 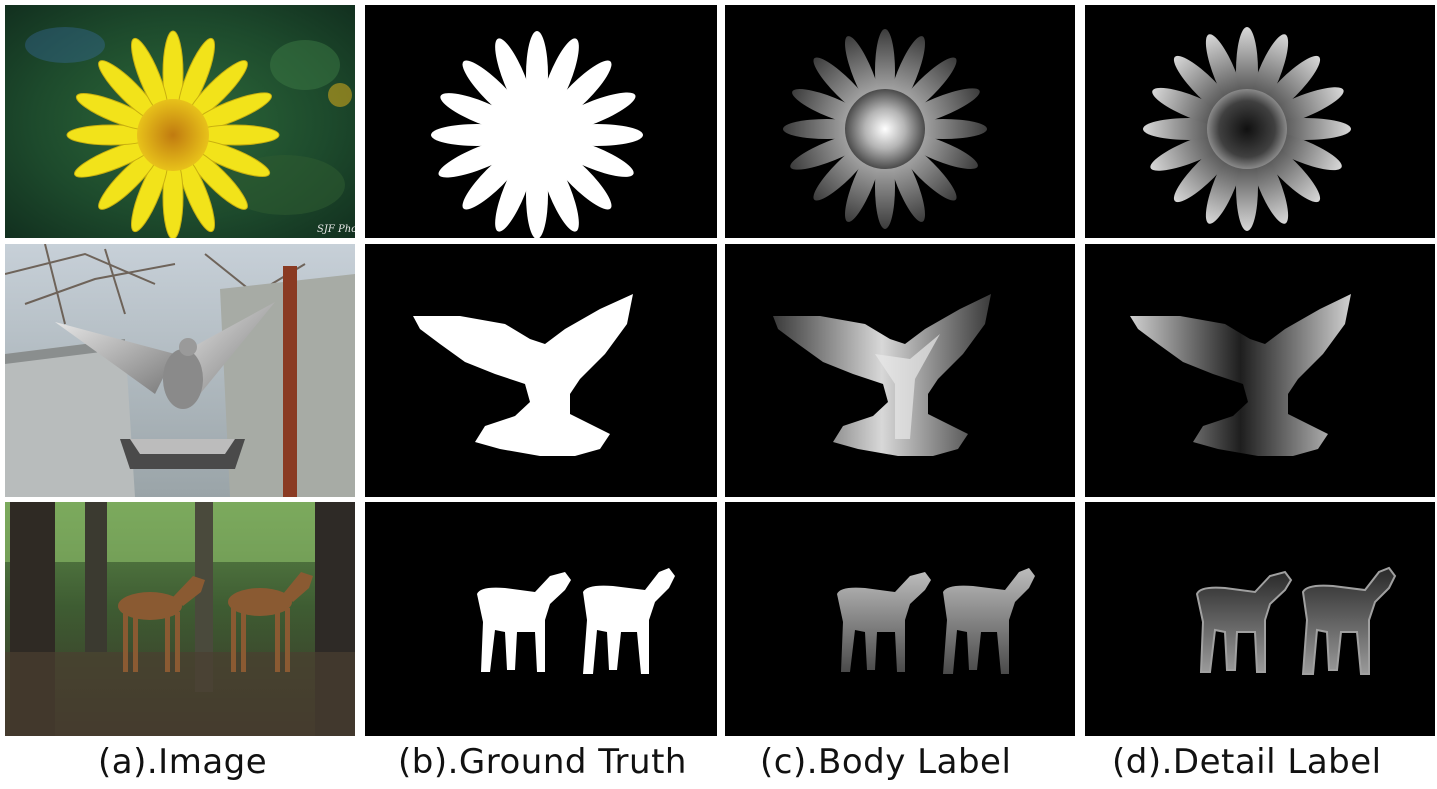 What do you see at coordinates (541, 370) in the screenshot?
I see `pigeon-ground-truth` at bounding box center [541, 370].